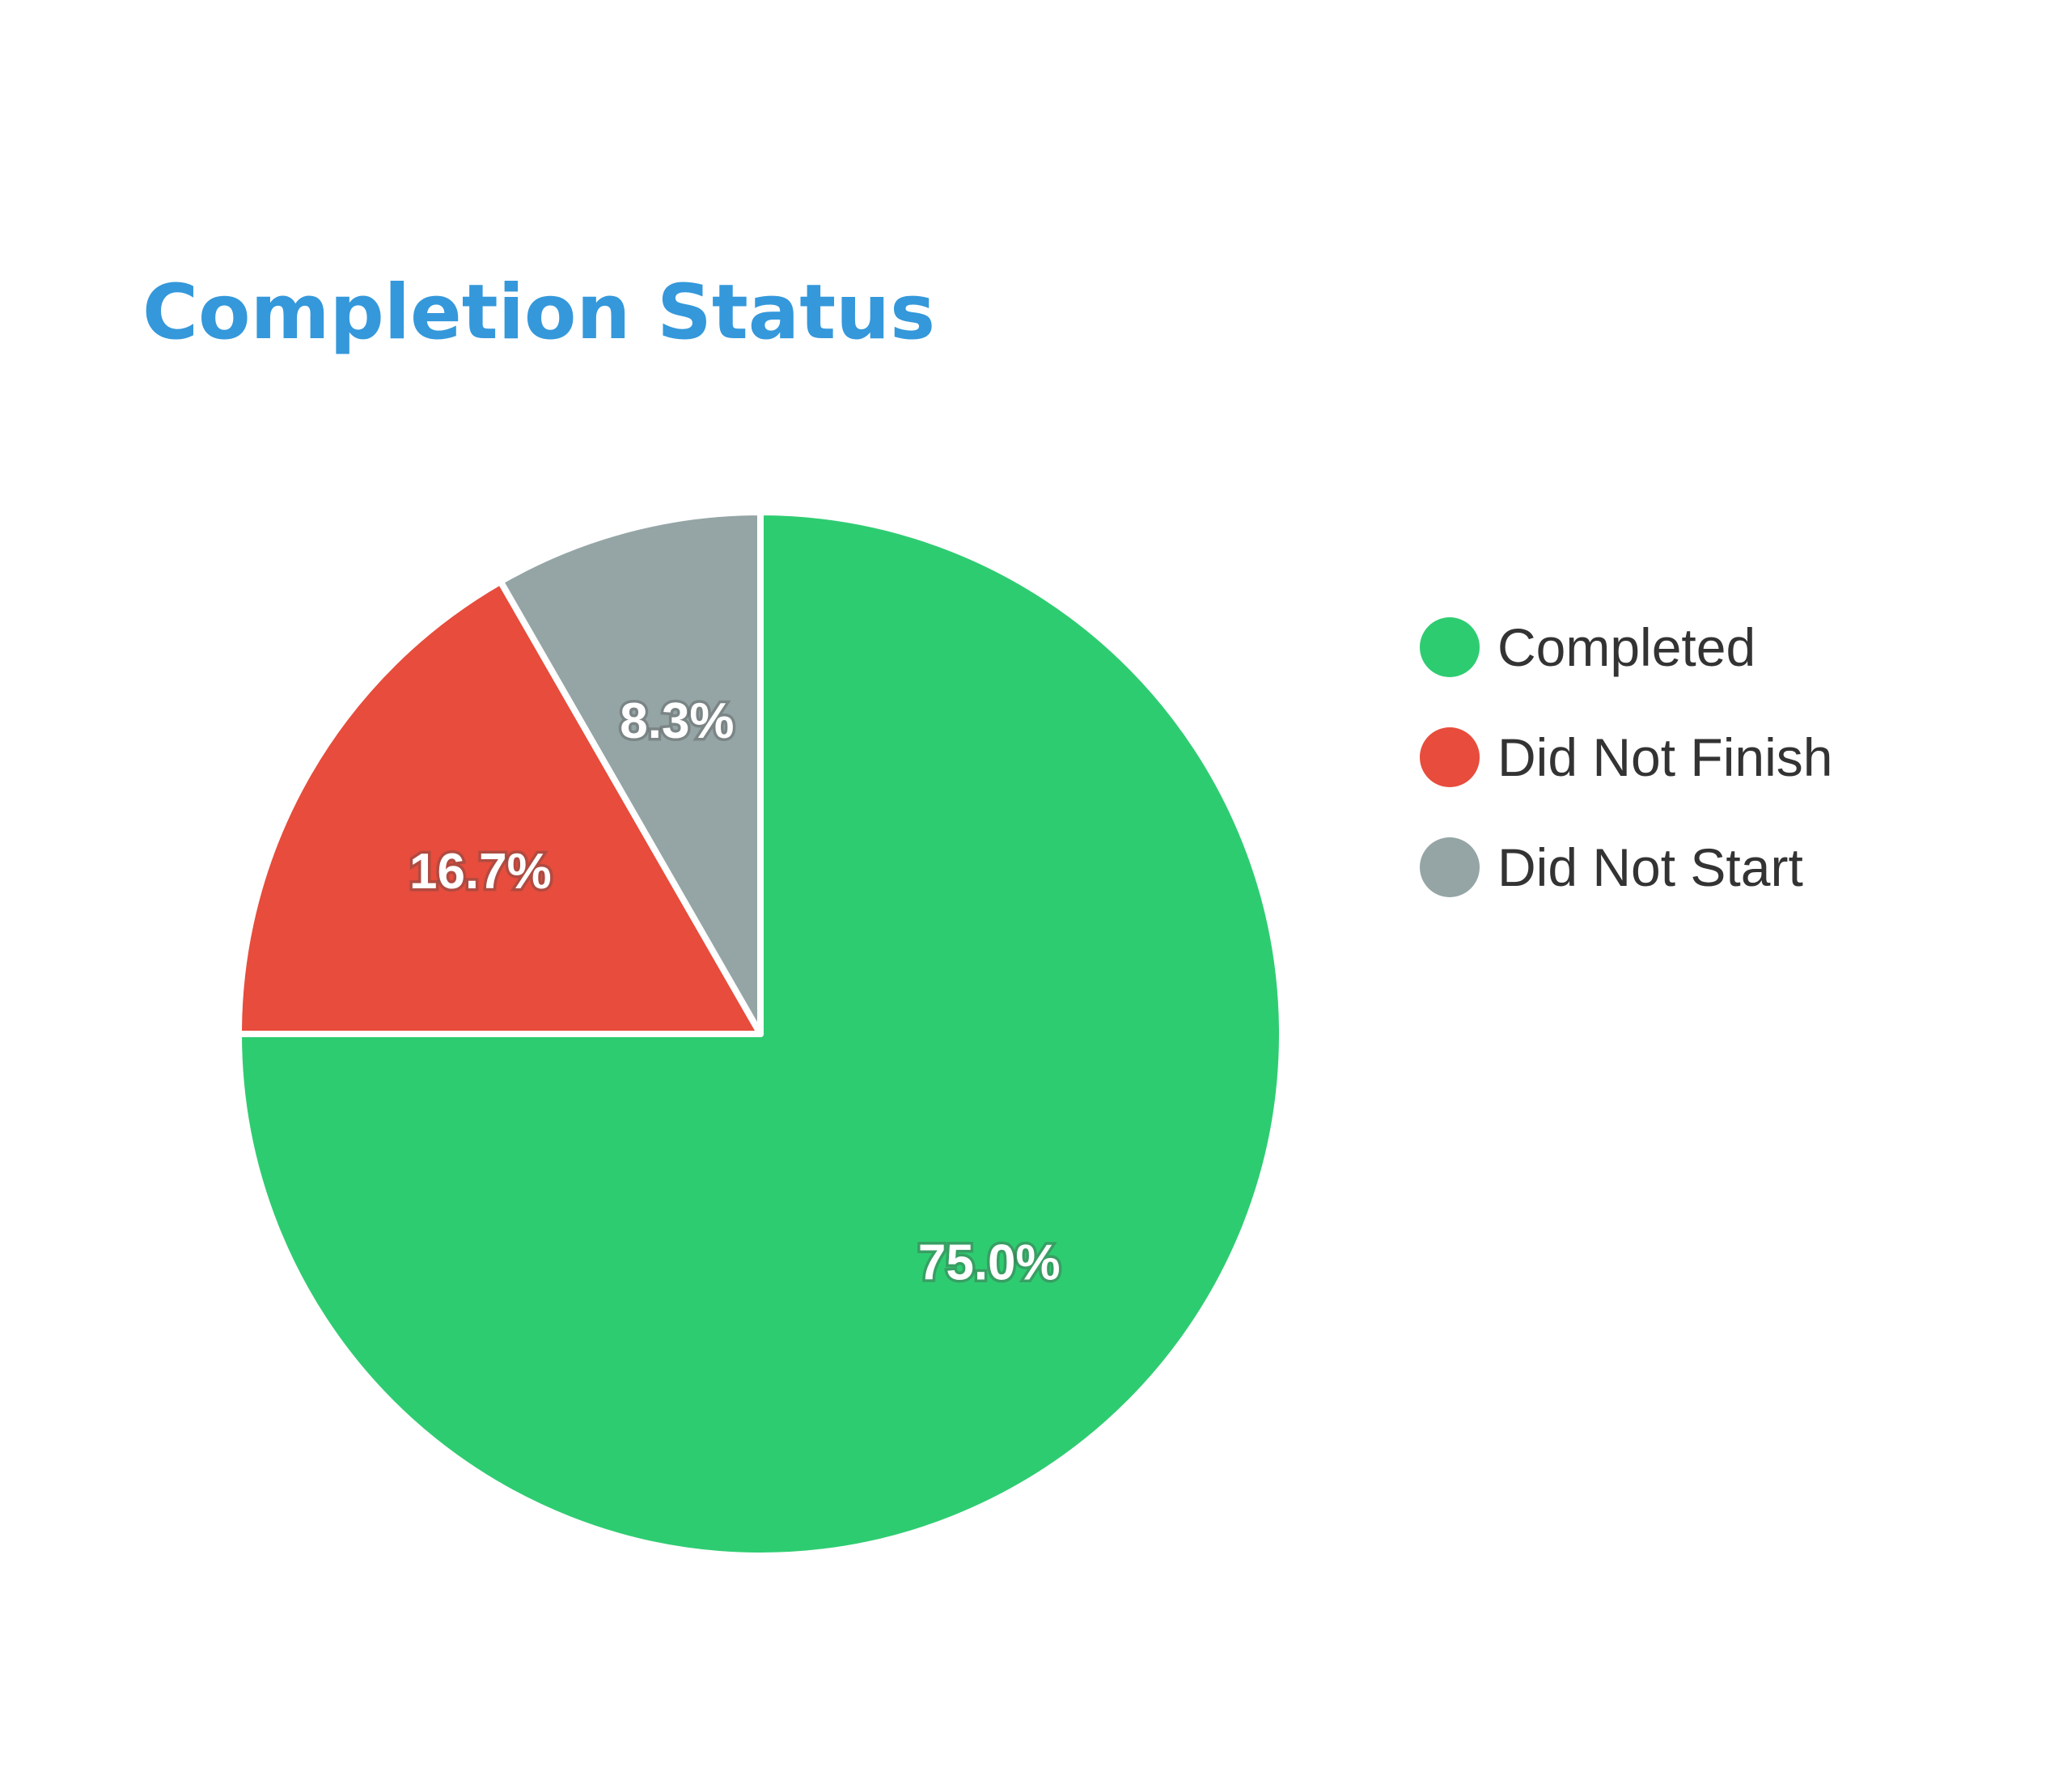 This screenshot has height=1792, width=2071. I want to click on legend-item-did-not-start: Did Not Start, so click(1626, 867).